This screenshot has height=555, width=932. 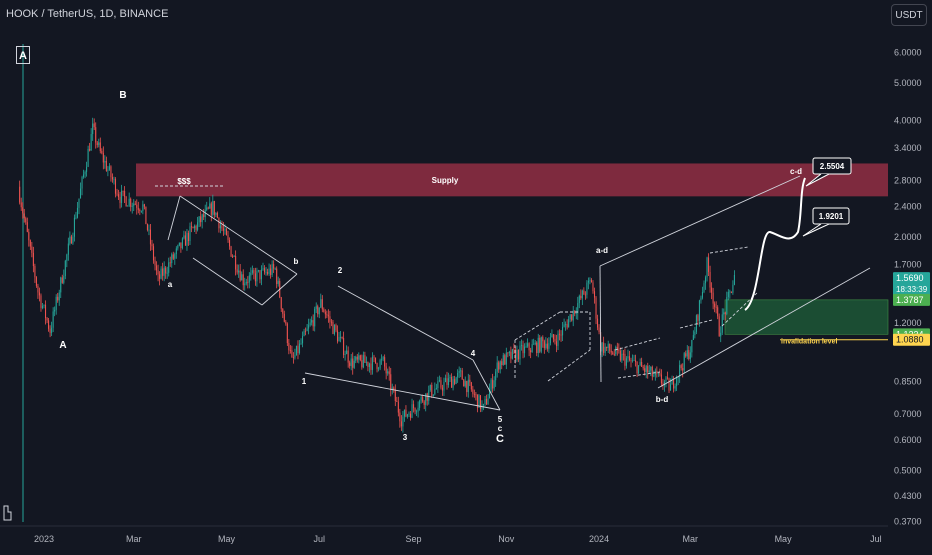 I want to click on channel-lower-line, so click(x=764, y=328).